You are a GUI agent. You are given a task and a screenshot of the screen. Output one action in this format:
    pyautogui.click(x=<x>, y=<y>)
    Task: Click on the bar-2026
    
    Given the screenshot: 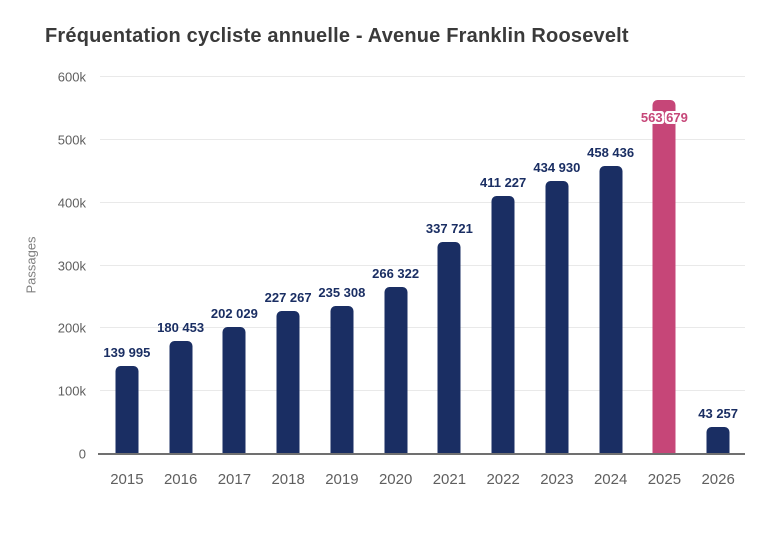 What is the action you would take?
    pyautogui.click(x=718, y=440)
    